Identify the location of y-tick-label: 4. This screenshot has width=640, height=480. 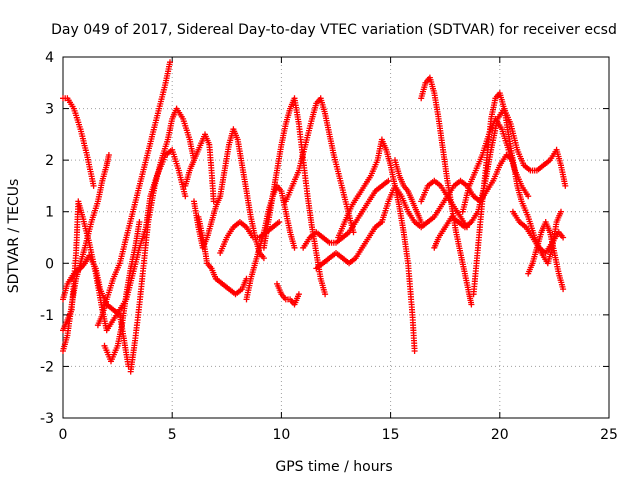
(49, 58).